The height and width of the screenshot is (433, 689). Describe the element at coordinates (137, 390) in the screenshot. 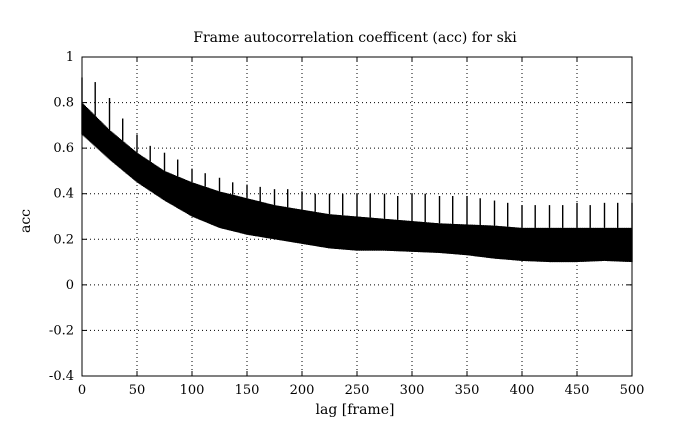

I see `x-tick-label: 50` at that location.